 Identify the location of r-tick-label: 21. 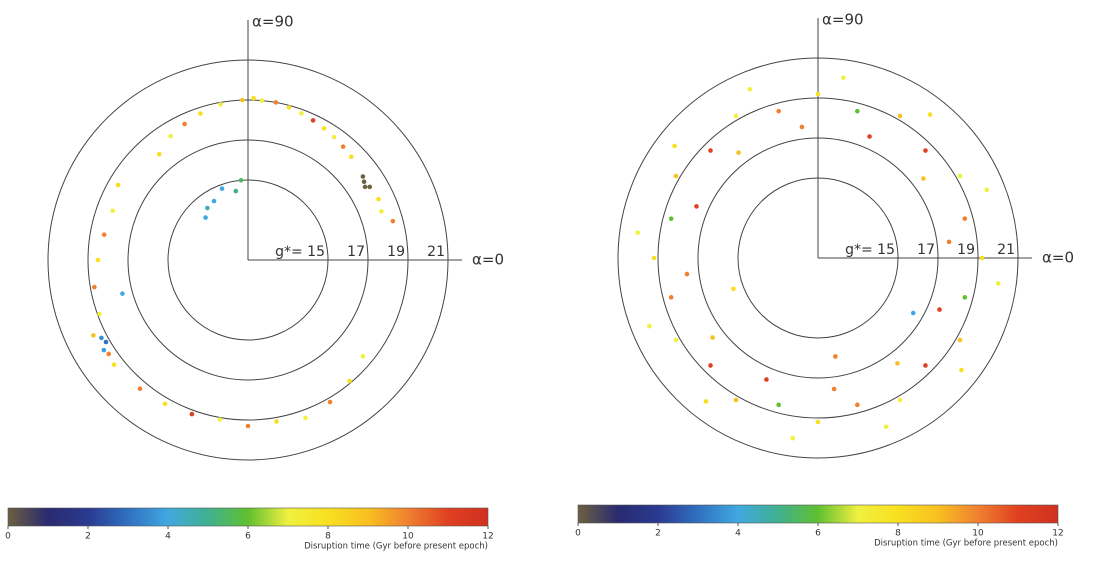
(1006, 250).